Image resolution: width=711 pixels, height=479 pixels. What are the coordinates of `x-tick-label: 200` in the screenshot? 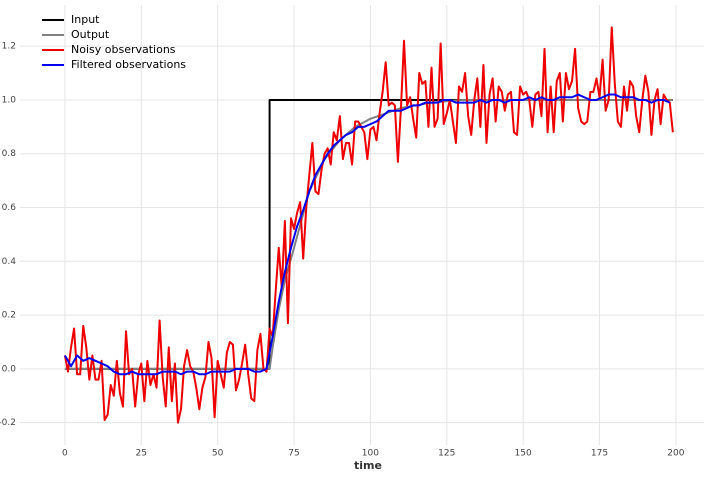 It's located at (675, 454).